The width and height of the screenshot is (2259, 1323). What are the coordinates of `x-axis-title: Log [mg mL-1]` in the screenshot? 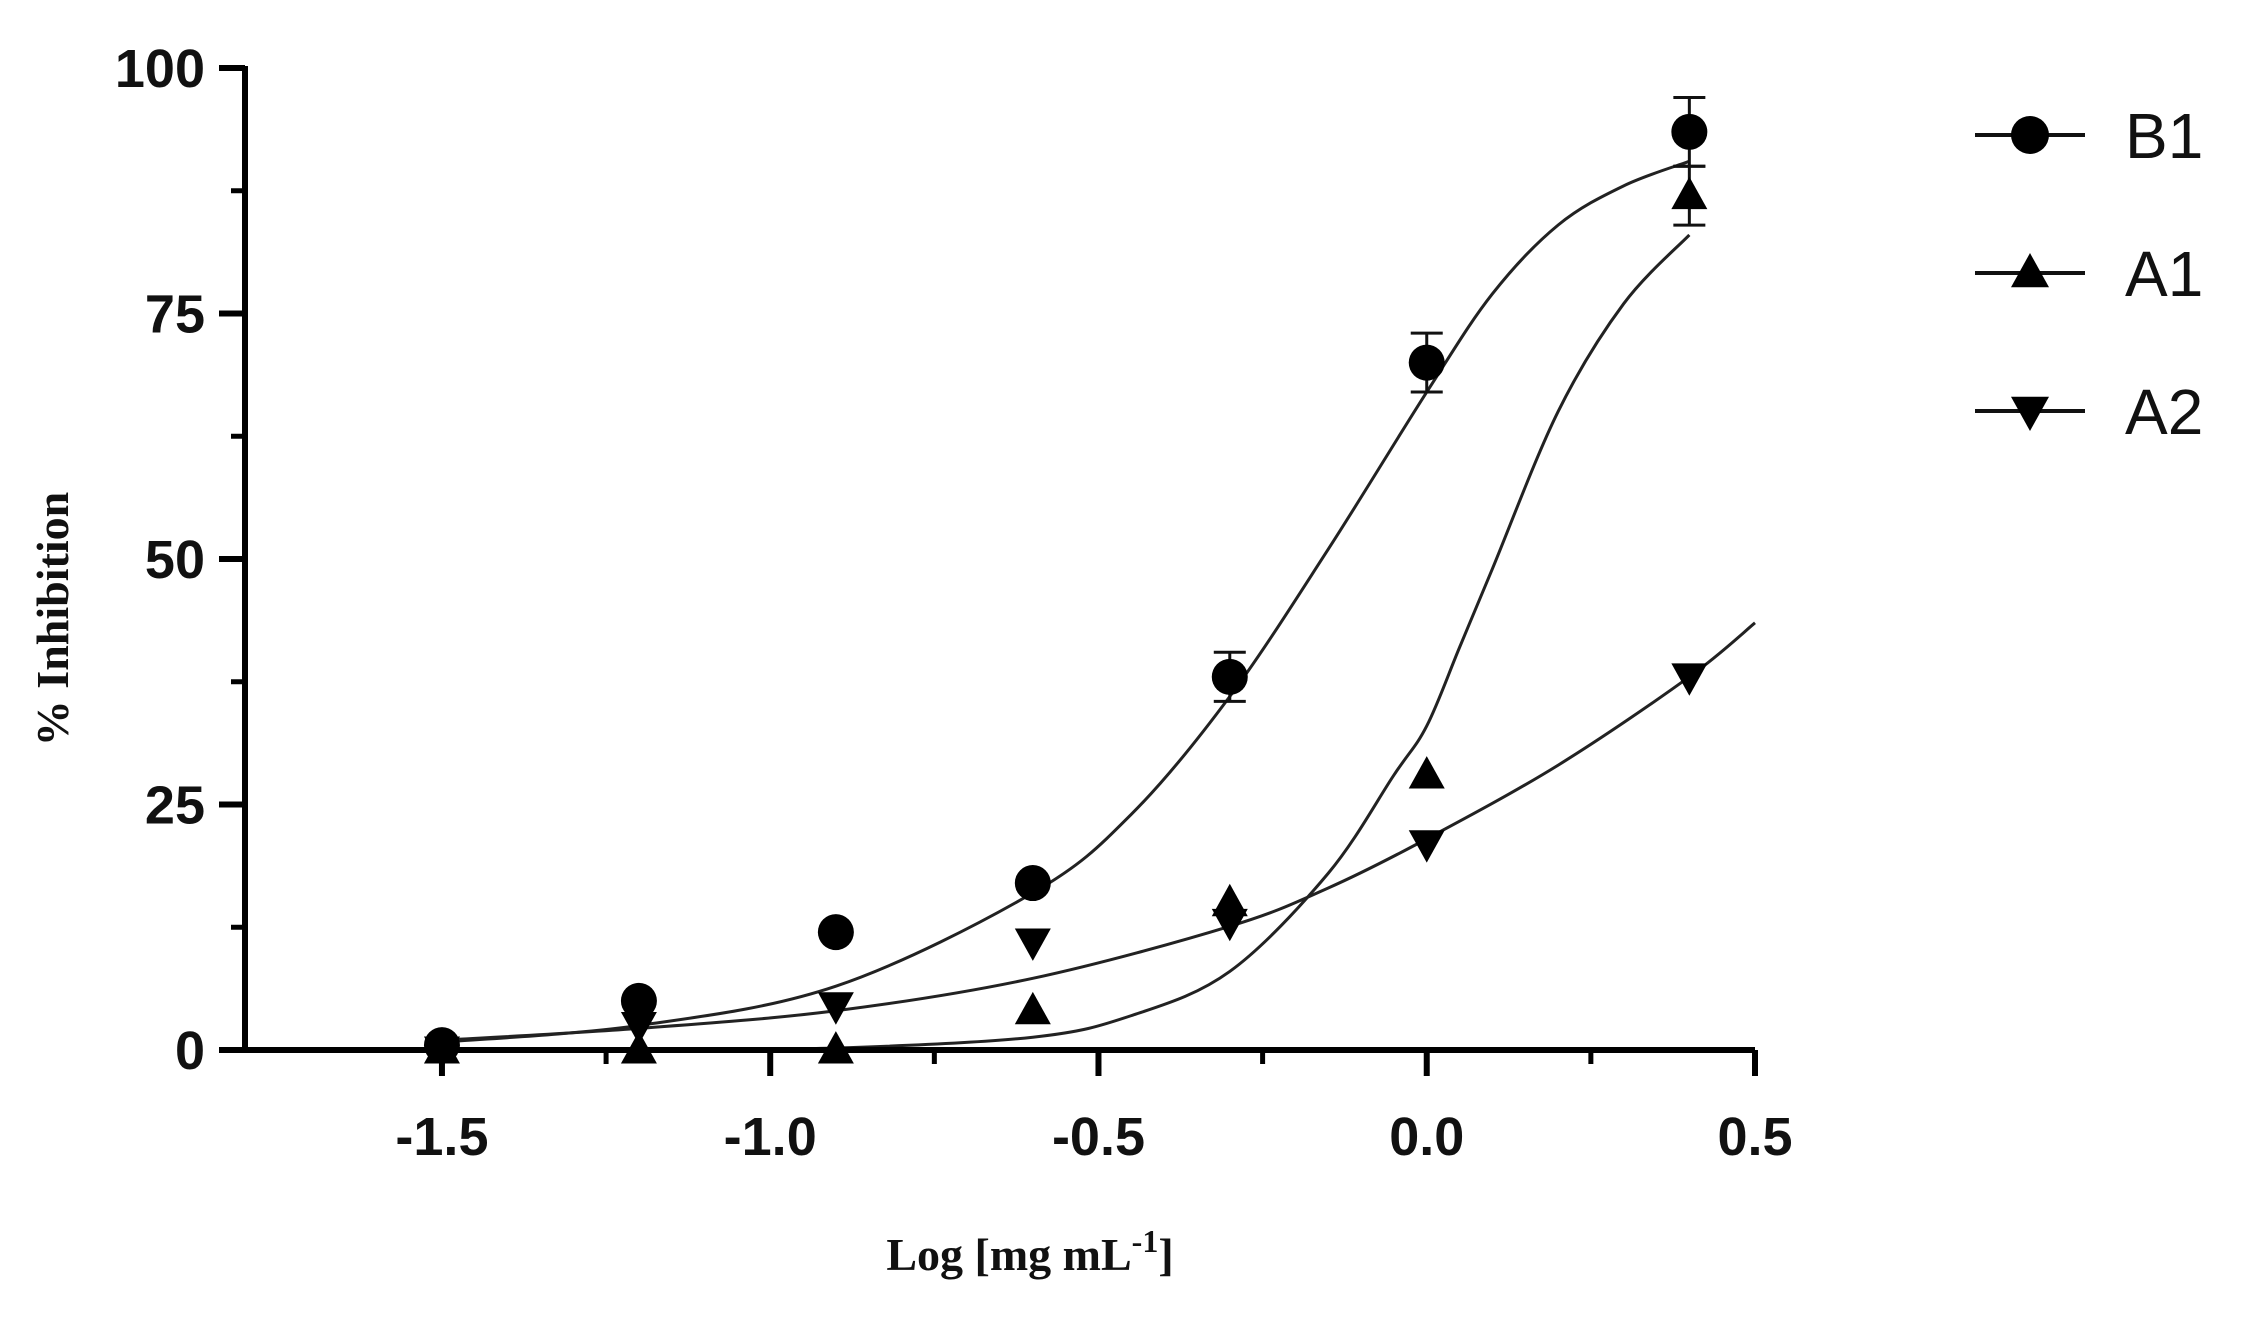 It's located at (1029, 1251).